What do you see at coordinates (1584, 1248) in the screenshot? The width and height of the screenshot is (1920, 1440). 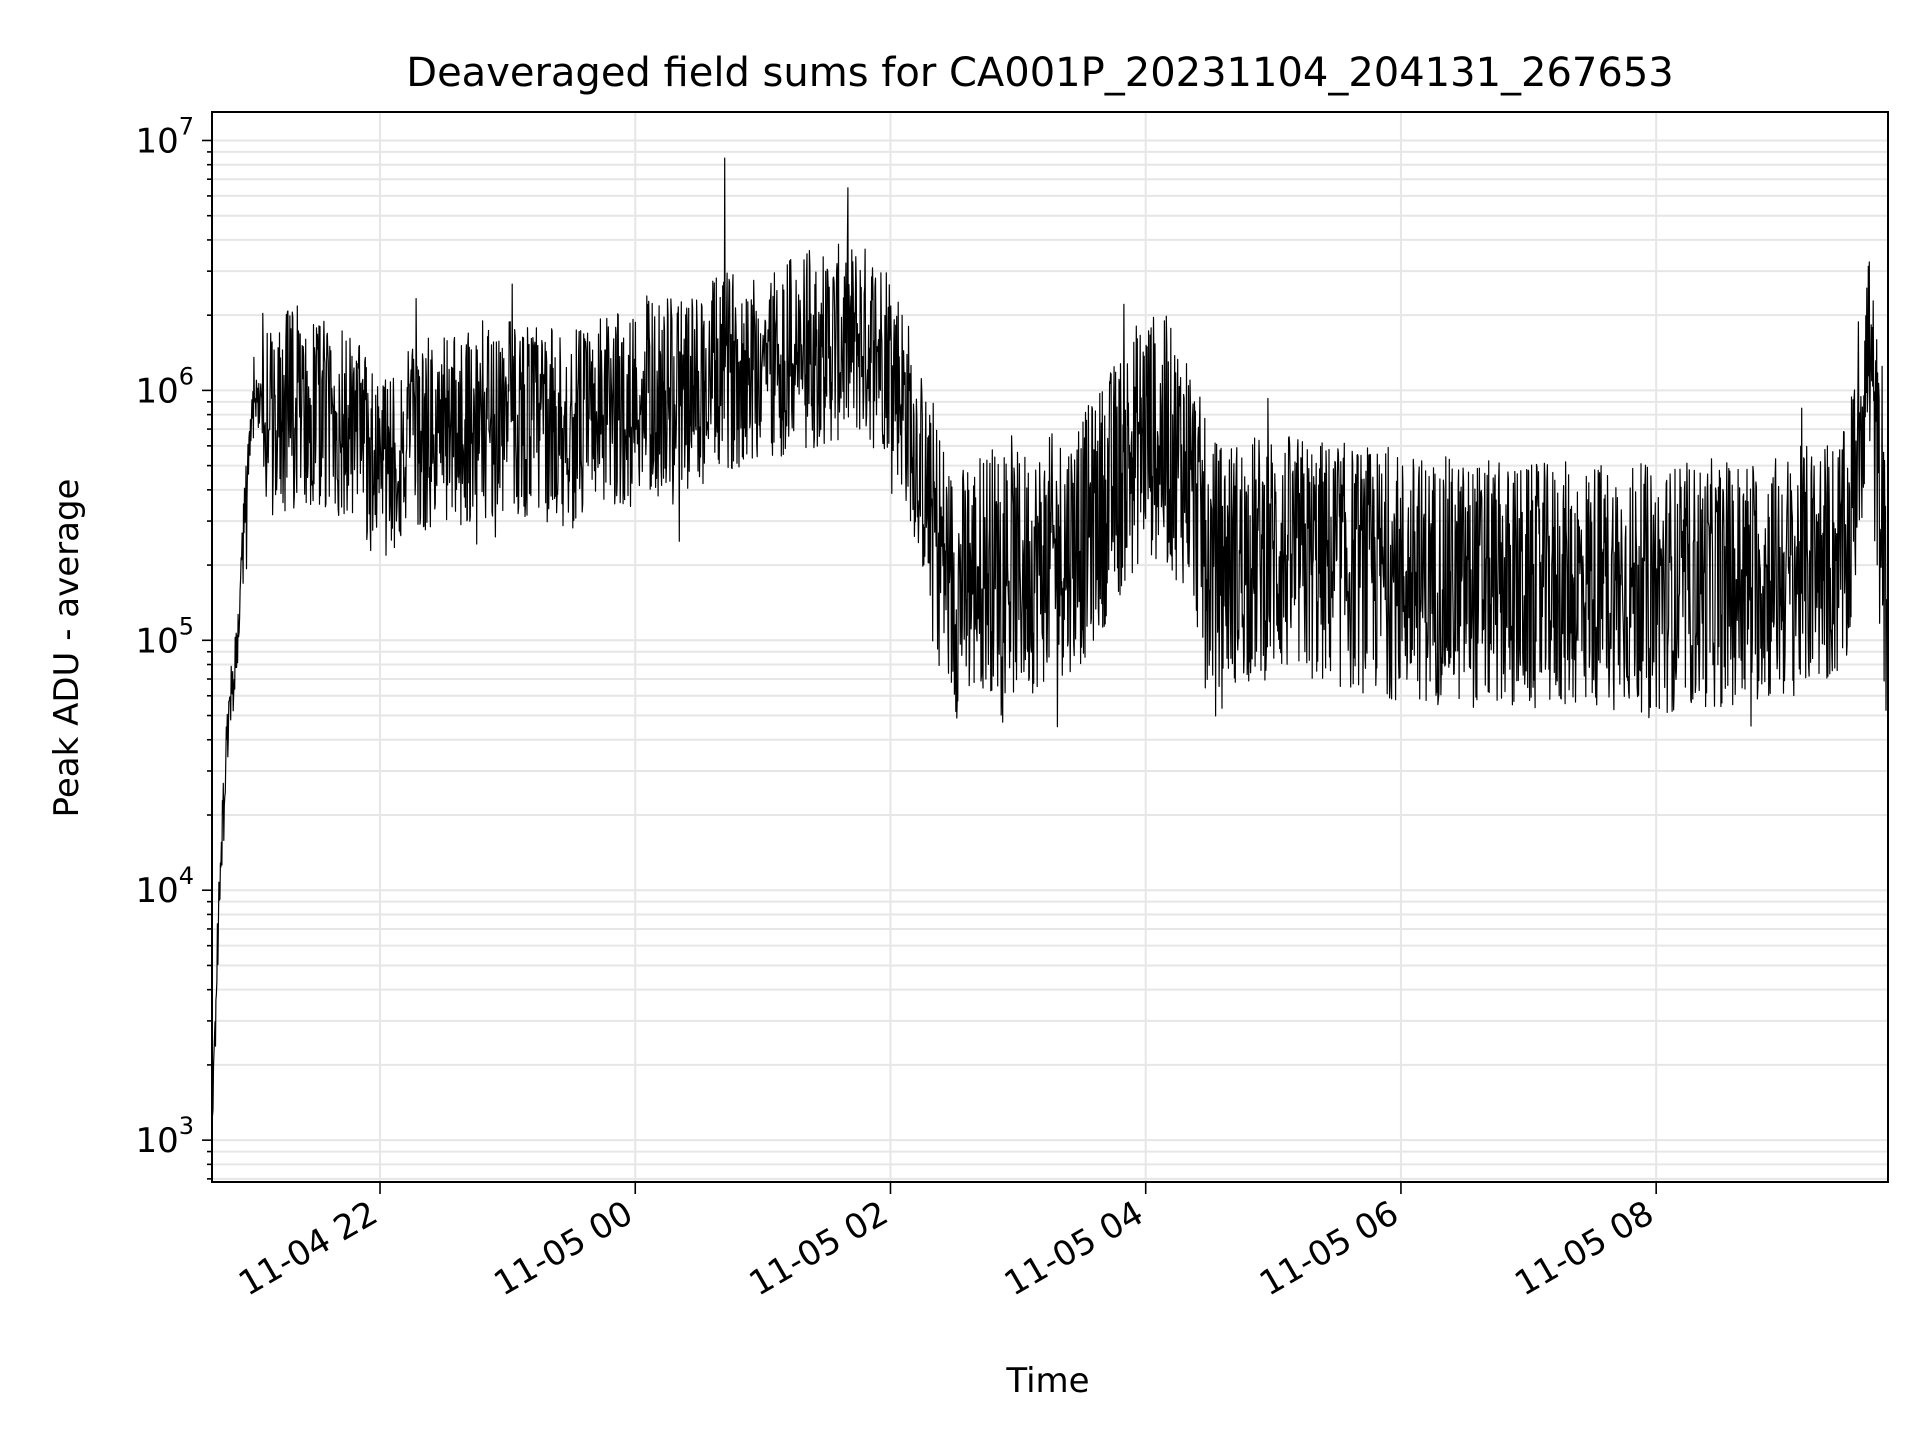 I see `x-tick-label: 11-05 08` at bounding box center [1584, 1248].